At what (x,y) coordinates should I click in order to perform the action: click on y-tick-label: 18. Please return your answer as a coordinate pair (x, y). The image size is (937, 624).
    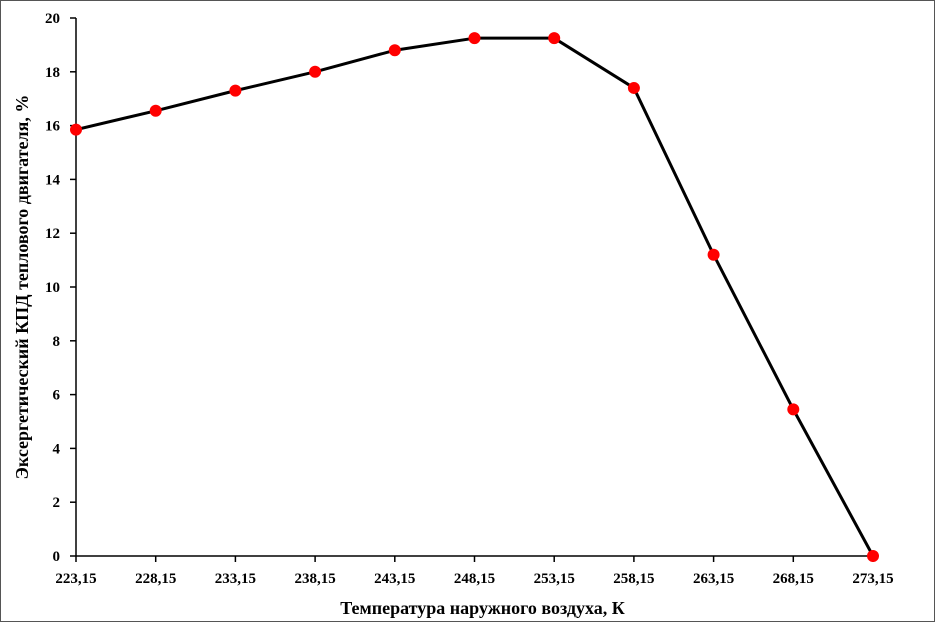
    Looking at the image, I should click on (52, 73).